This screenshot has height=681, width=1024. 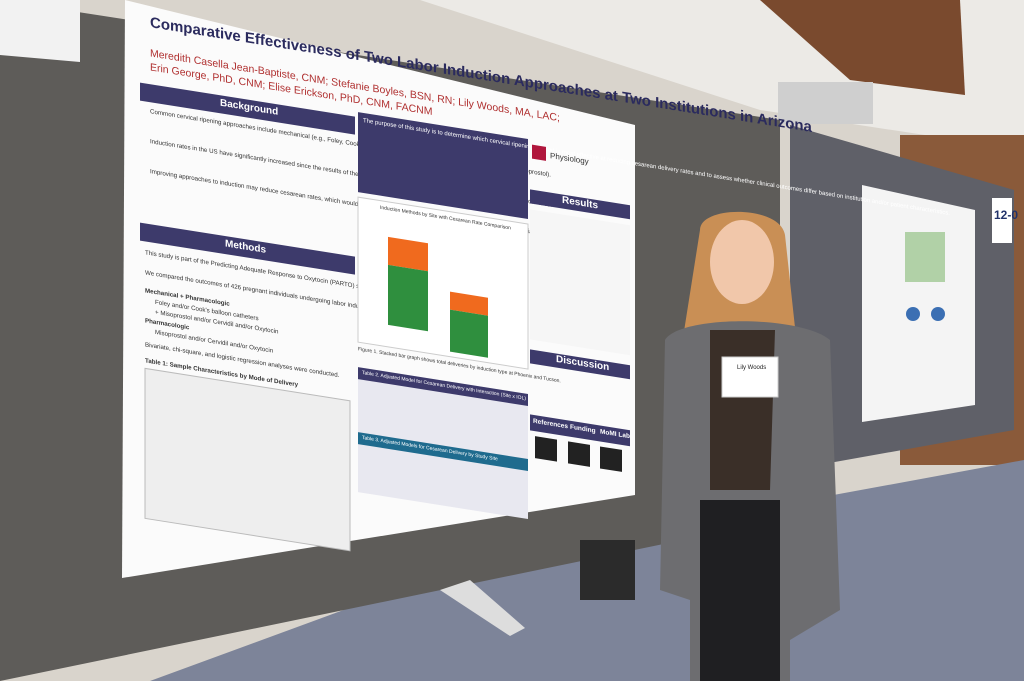 What do you see at coordinates (740, 590) in the screenshot?
I see `pants` at bounding box center [740, 590].